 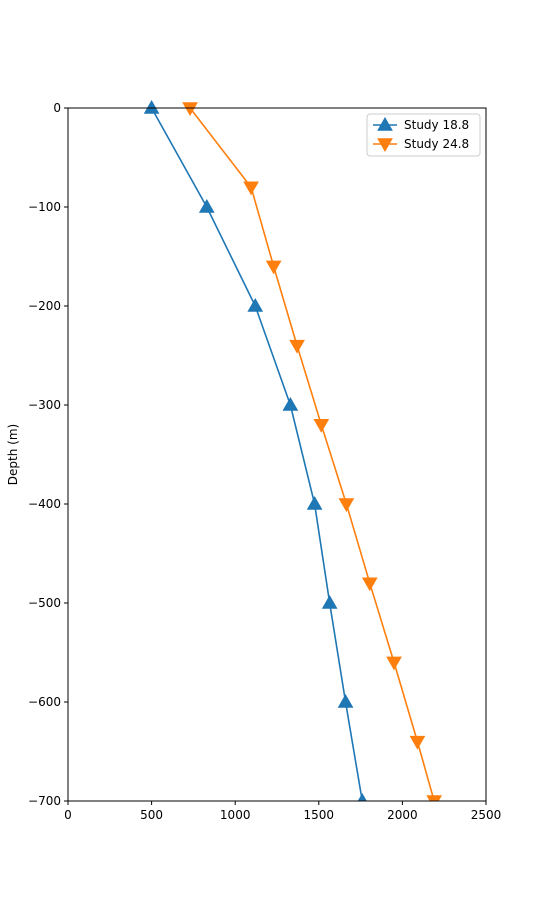 What do you see at coordinates (44, 504) in the screenshot?
I see `y-tick-label: −400` at bounding box center [44, 504].